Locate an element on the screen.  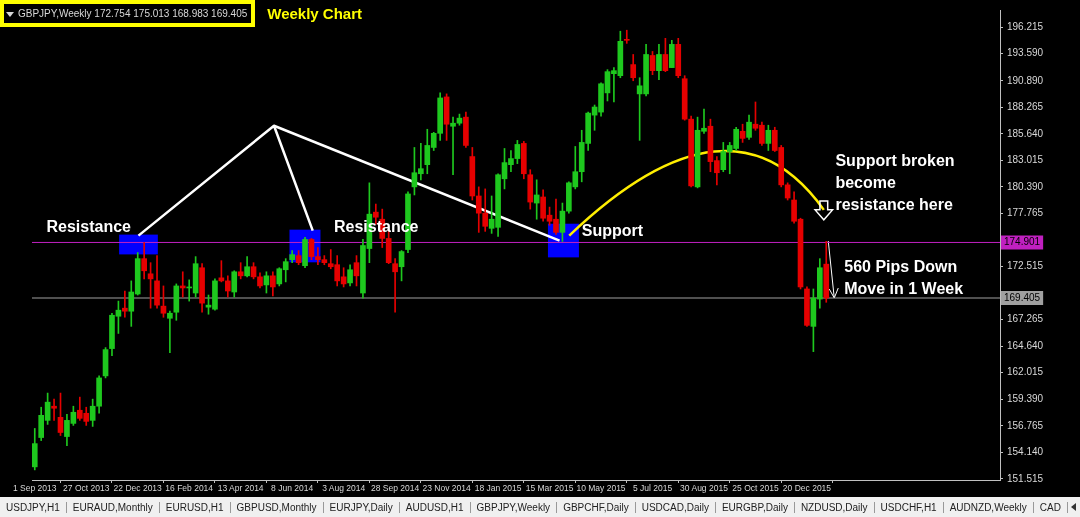
y-tick-label: 193.590 is located at coordinates (1025, 53).